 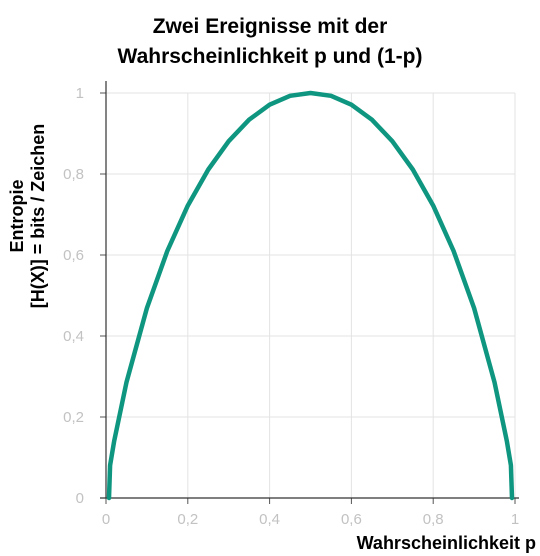 I want to click on y-tick-label: 0,8, so click(x=73, y=174).